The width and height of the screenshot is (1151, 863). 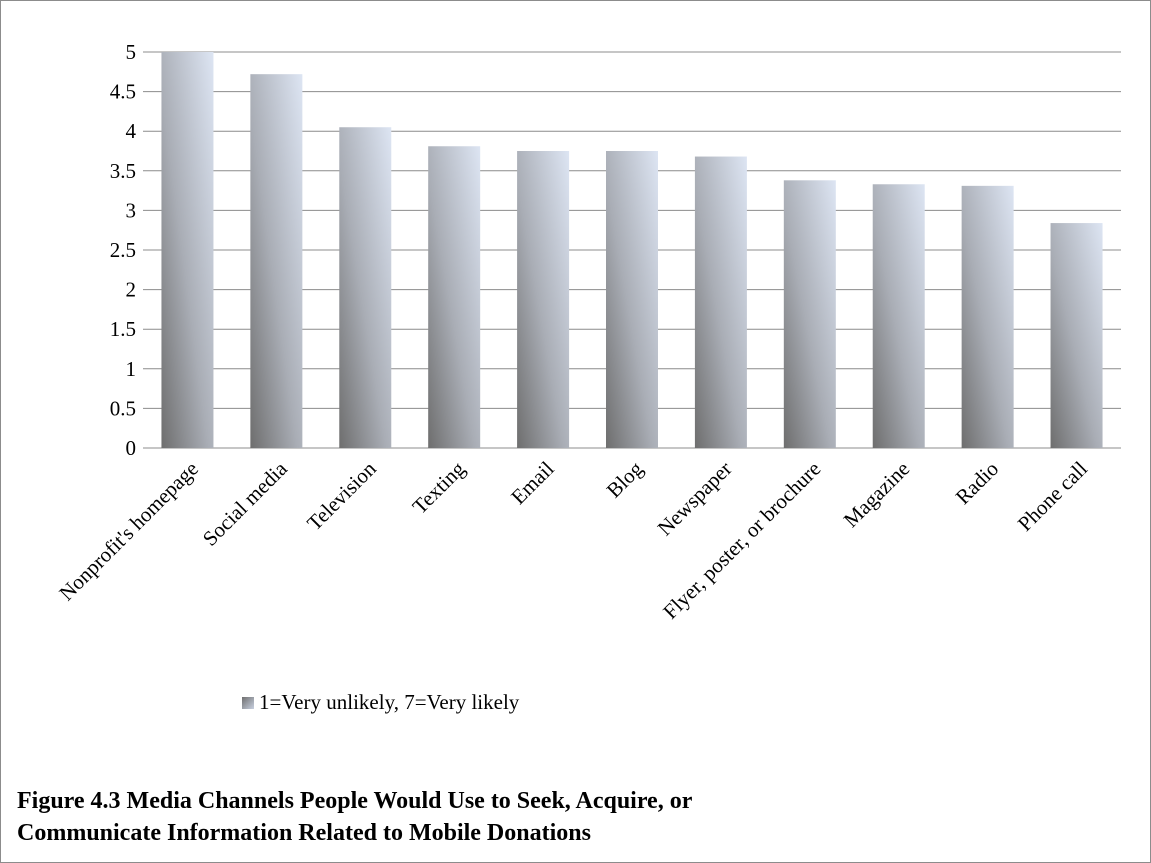 I want to click on y-axis-ticks: 0 0.5 1 1.5 2 2.5 3 3.5 4 4.5 5, so click(x=123, y=250).